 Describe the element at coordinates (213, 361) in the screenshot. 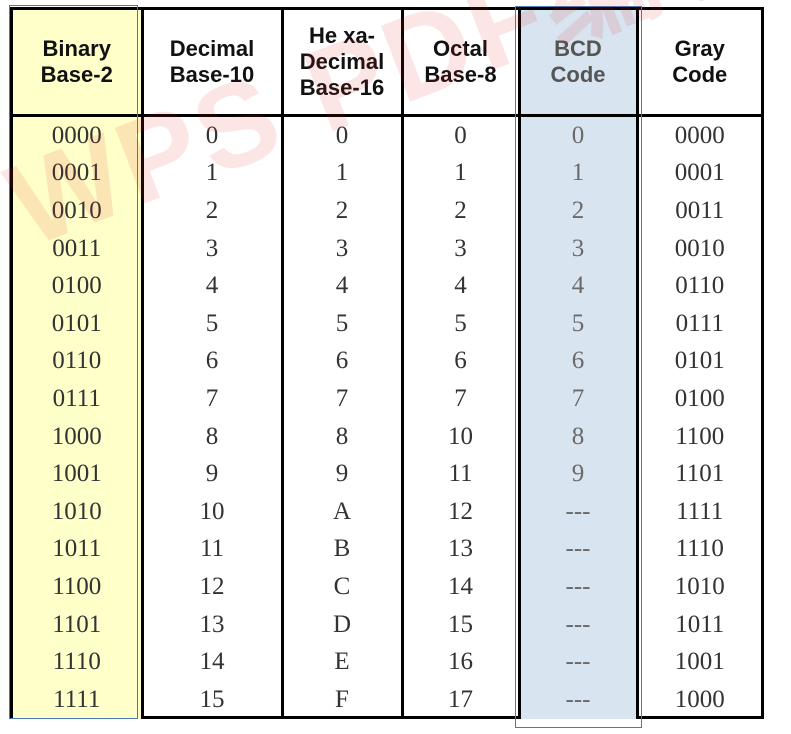

I see `cell-decimal: 6` at that location.